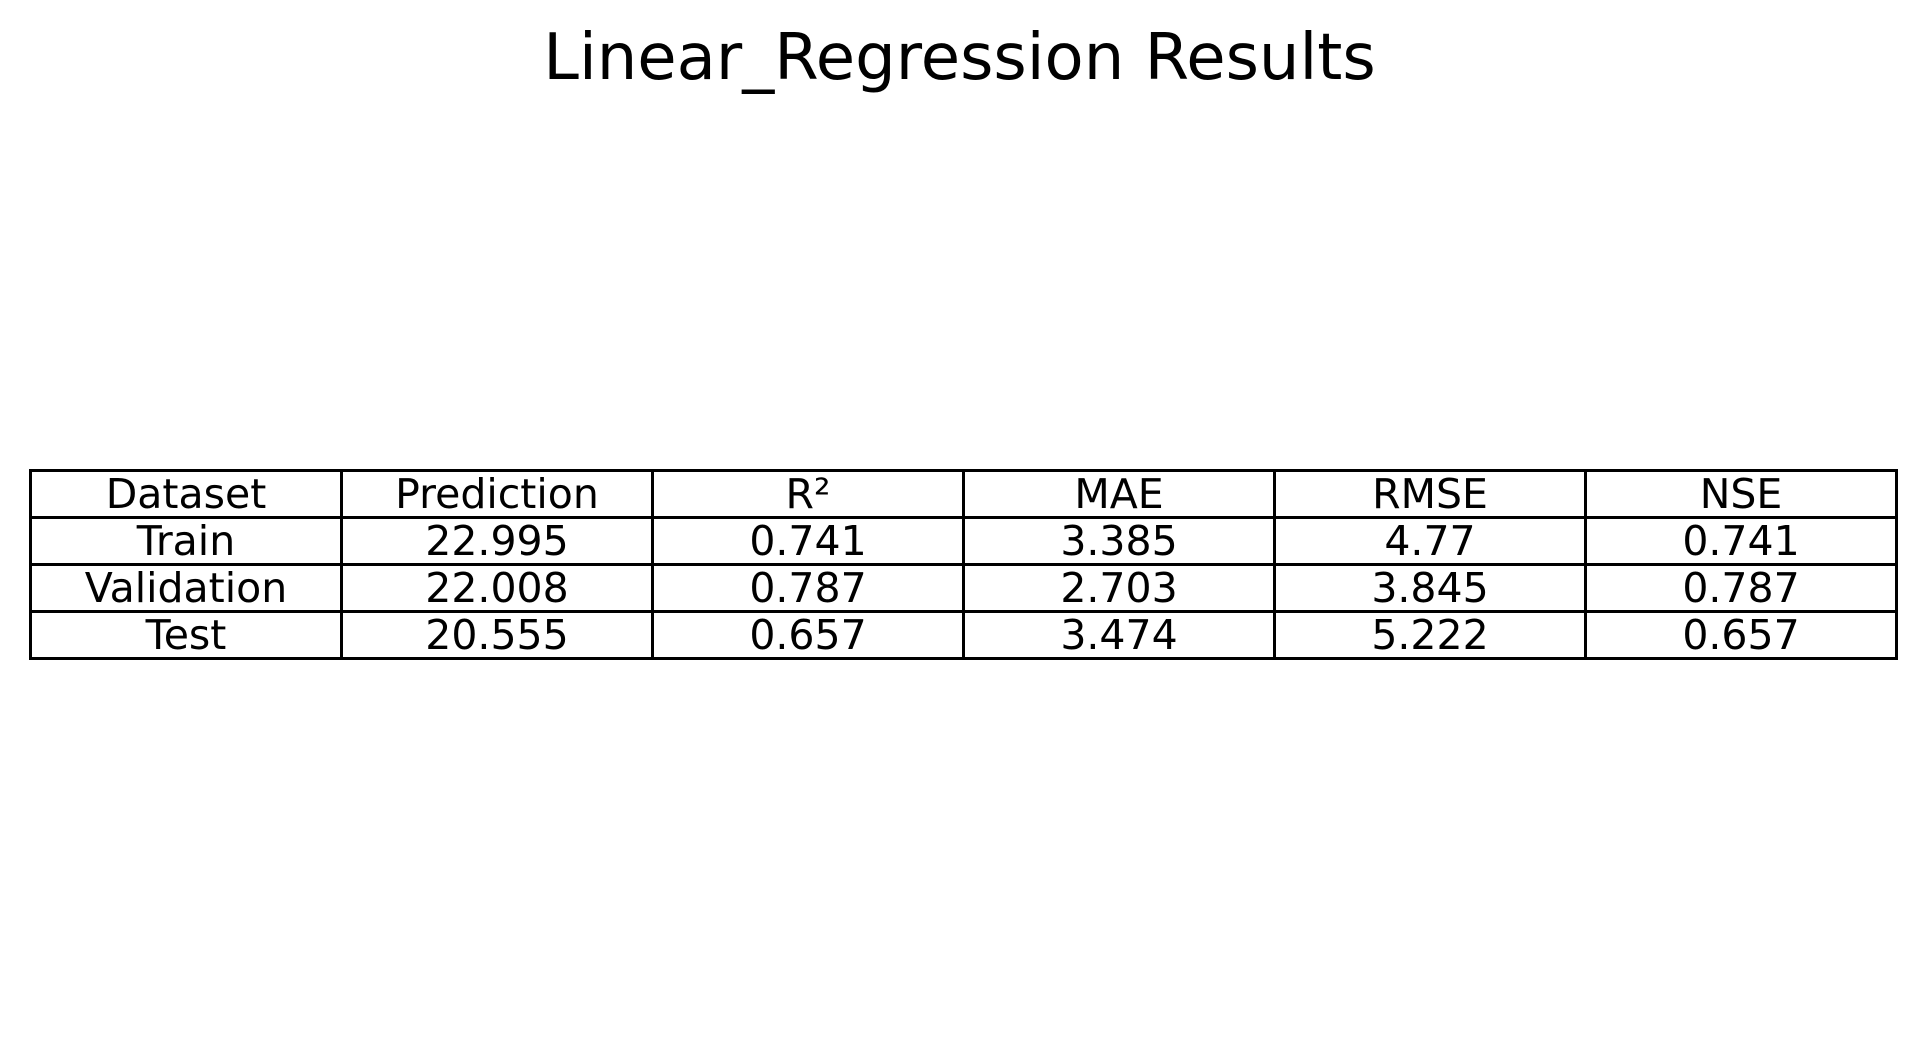  Describe the element at coordinates (186, 588) in the screenshot. I see `table-cell-dataset: Validation` at that location.